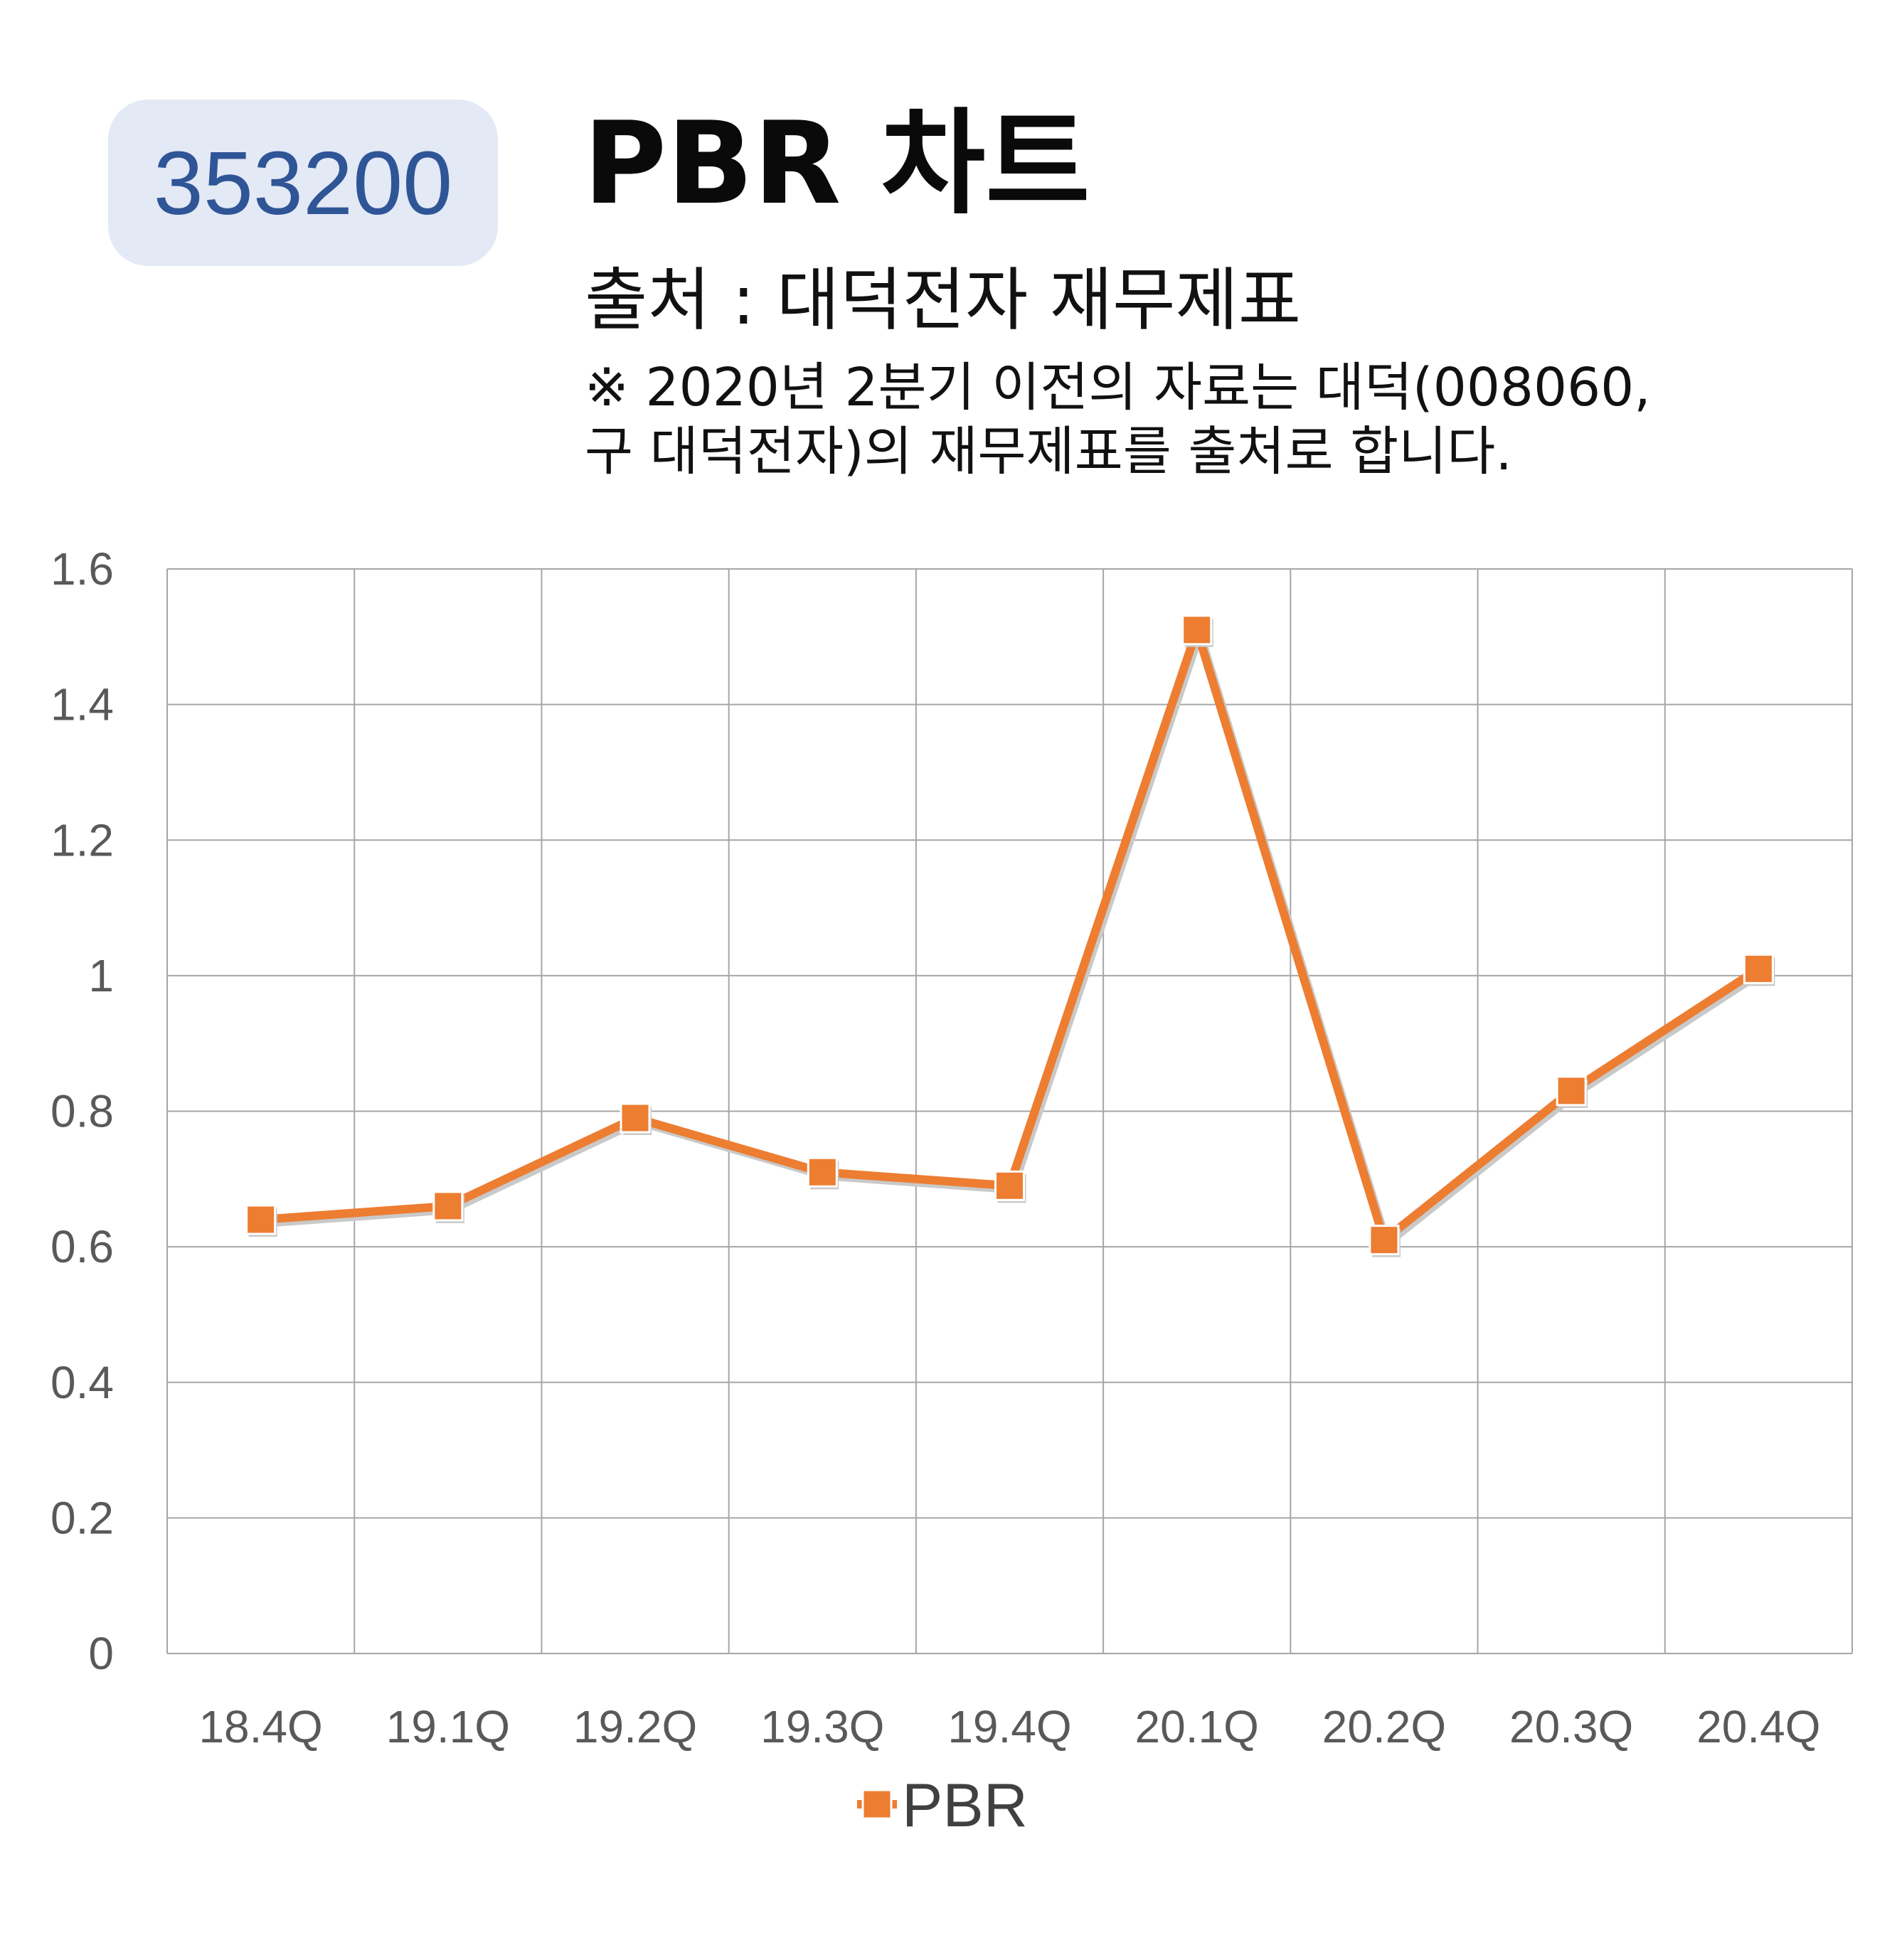 The width and height of the screenshot is (1897, 1960). I want to click on x-tick-label: 19.1Q, so click(448, 1726).